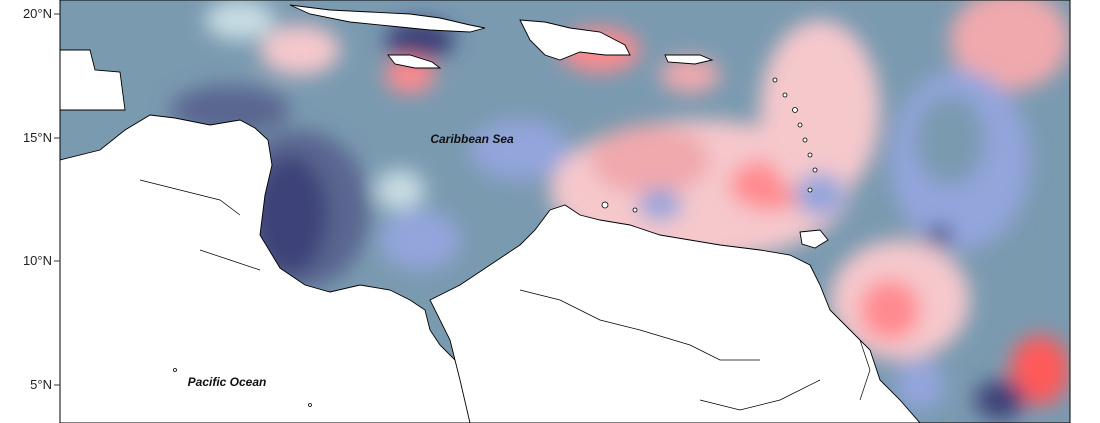 The height and width of the screenshot is (423, 1100). I want to click on lat-label-20: 20°N, so click(37, 13).